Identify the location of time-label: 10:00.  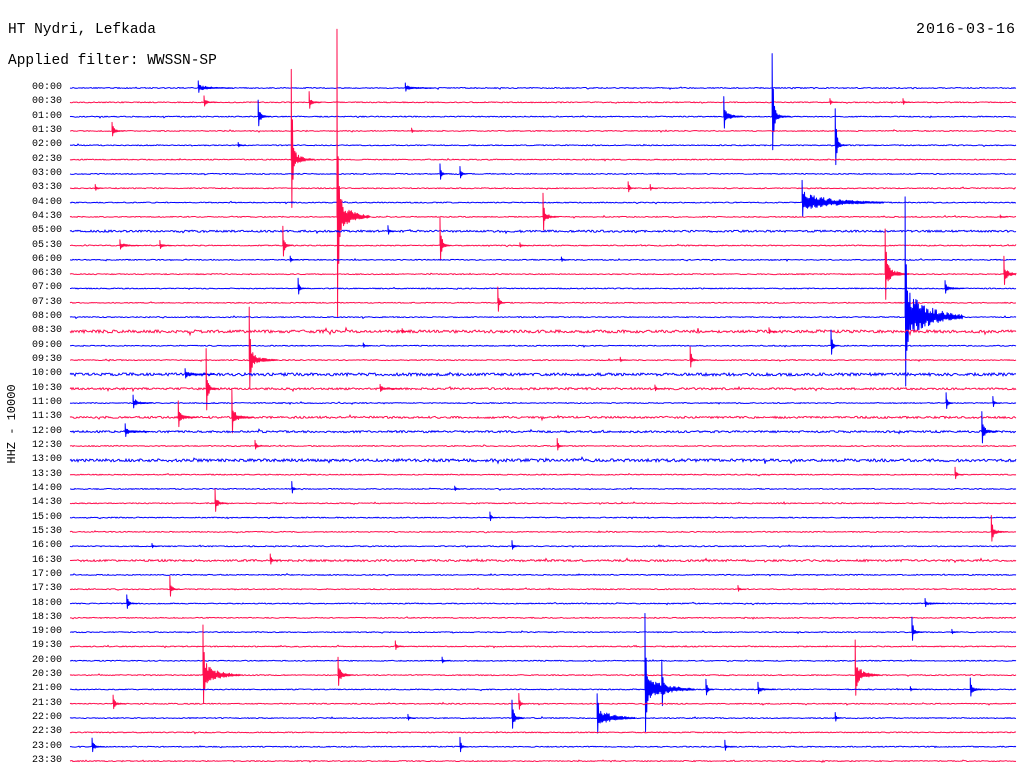
(46, 374).